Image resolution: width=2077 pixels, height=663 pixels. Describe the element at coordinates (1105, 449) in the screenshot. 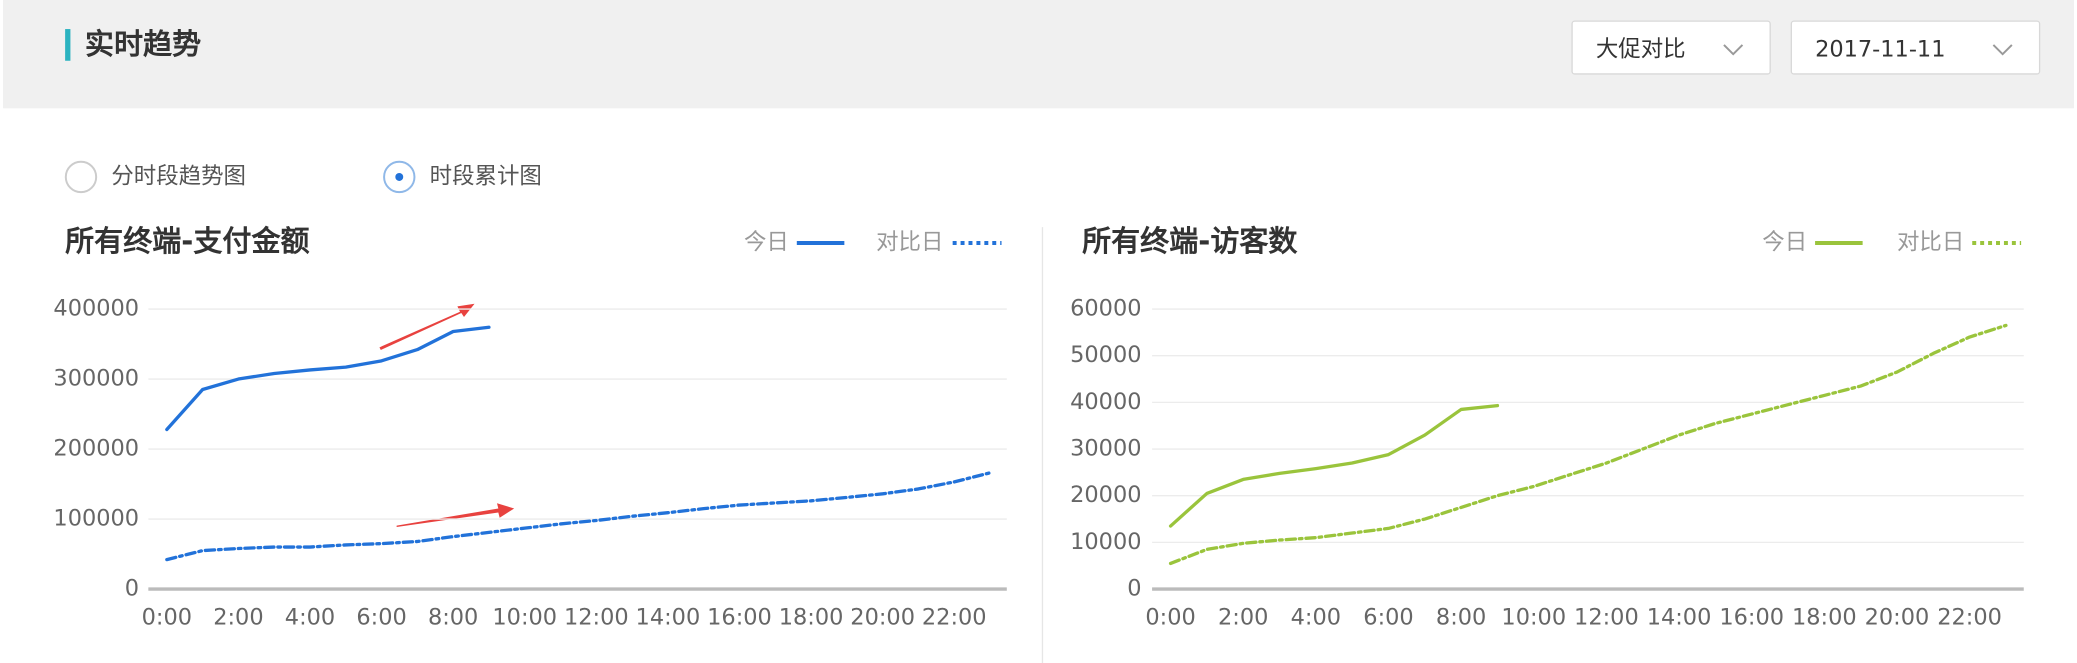

I see `y-tick-label: 30000` at that location.